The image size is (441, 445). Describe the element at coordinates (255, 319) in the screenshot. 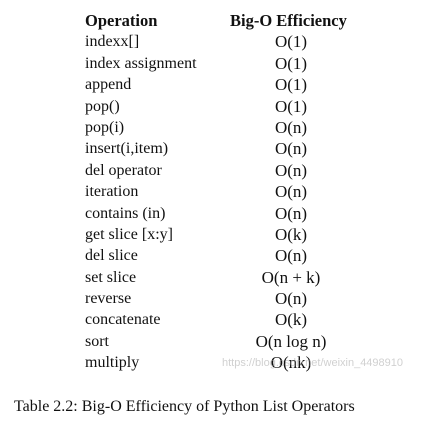

I see `table-row: concatenate O(k)` at that location.